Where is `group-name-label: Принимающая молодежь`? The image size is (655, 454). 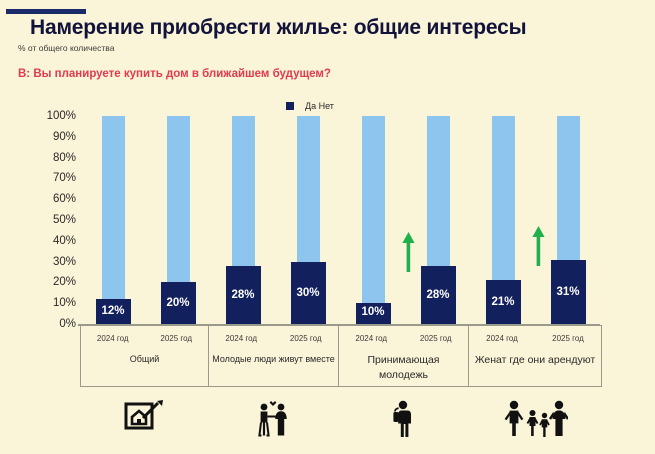
group-name-label: Принимающая молодежь is located at coordinates (403, 368).